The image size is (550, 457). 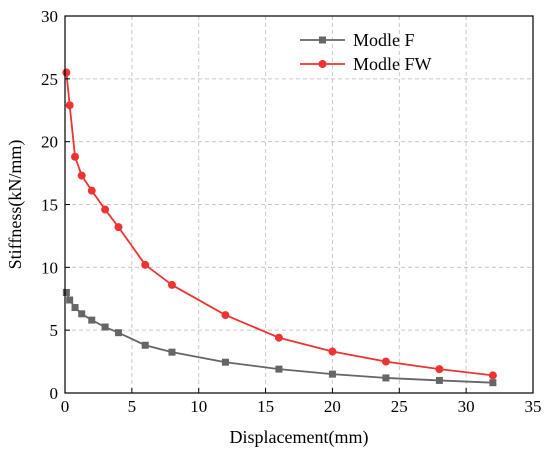 I want to click on y-tick-label: 25, so click(x=49, y=79).